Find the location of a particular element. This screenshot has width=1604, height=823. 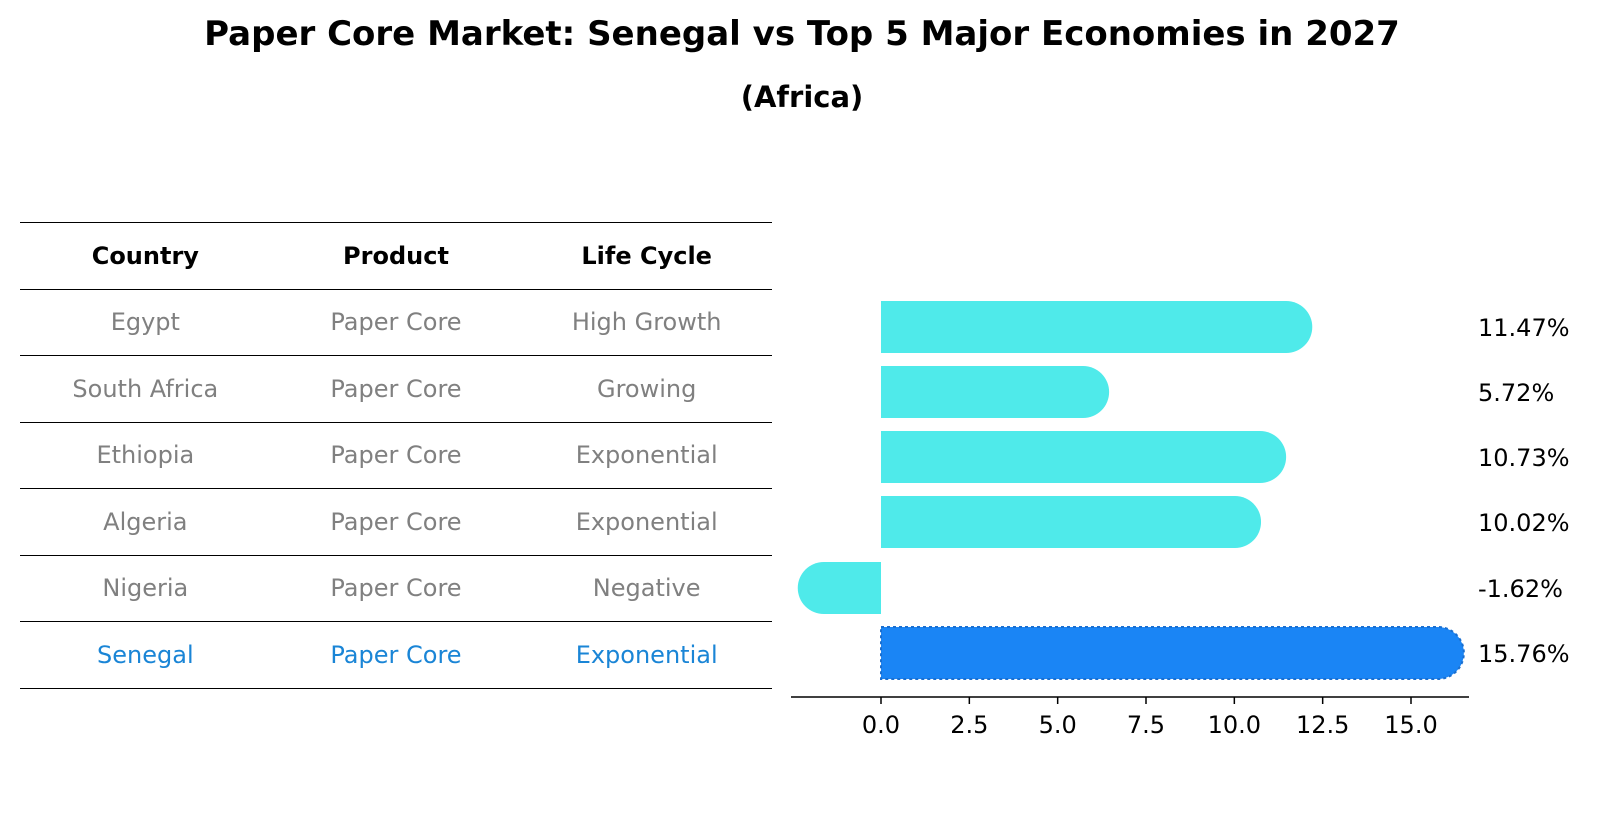

cell-country: Algeria is located at coordinates (145, 521).